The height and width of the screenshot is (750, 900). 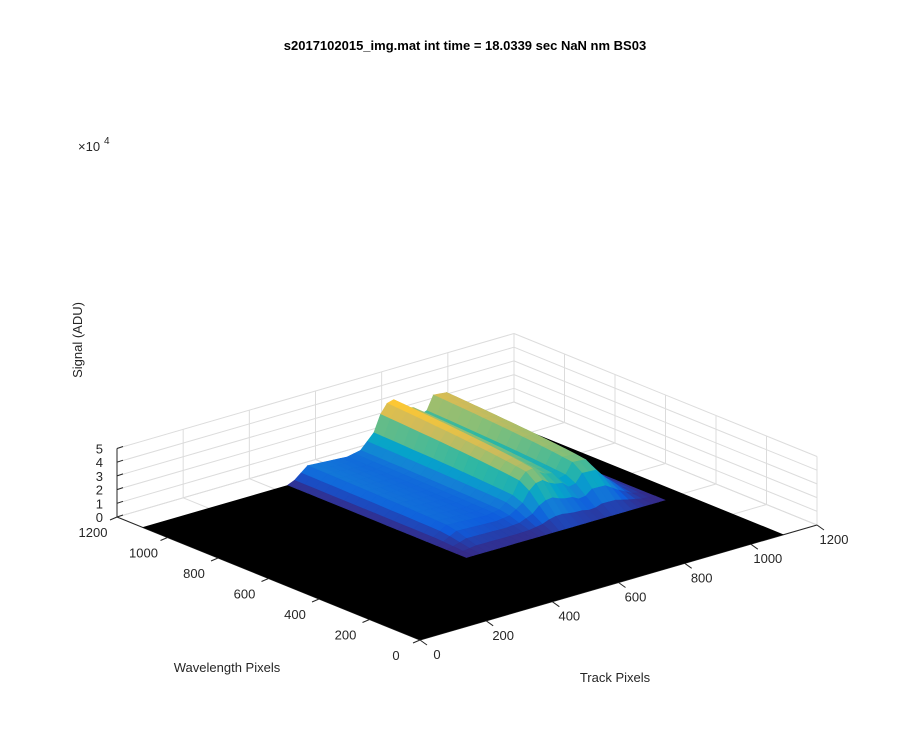 I want to click on z-exponent-base: ×10, so click(x=89, y=146).